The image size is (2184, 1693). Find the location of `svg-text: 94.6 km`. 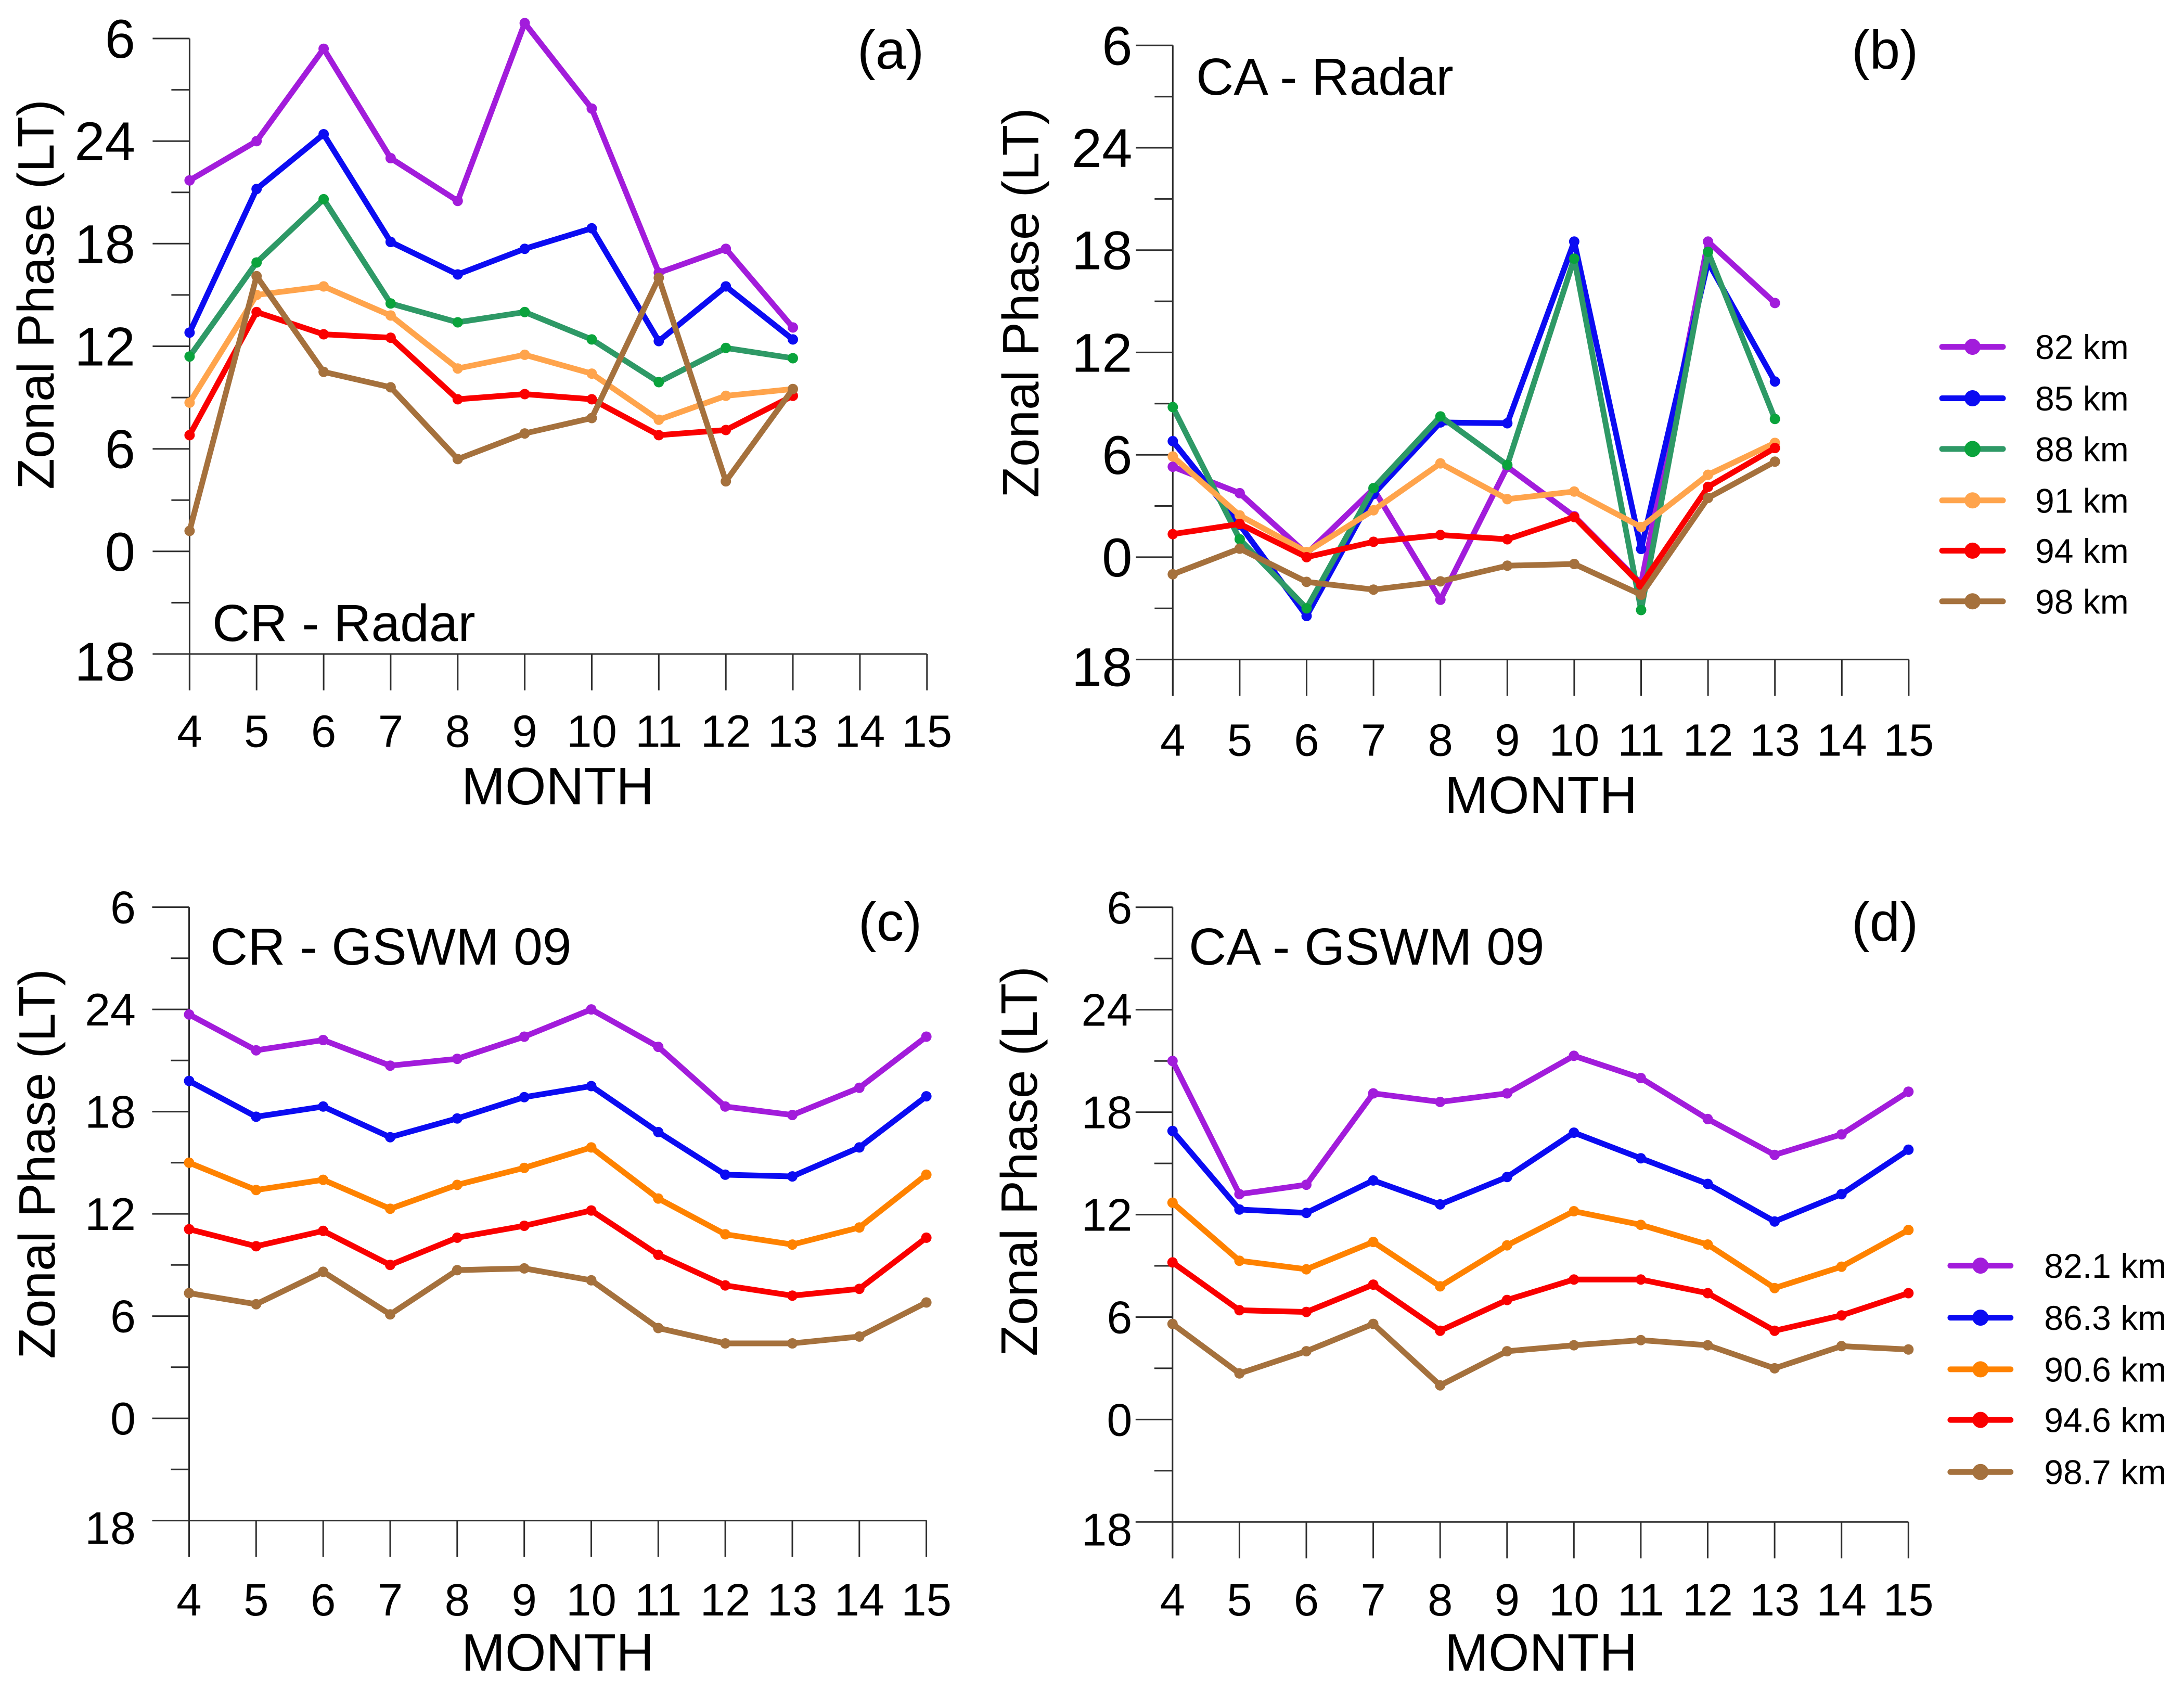

svg-text: 94.6 km is located at coordinates (2105, 1420).